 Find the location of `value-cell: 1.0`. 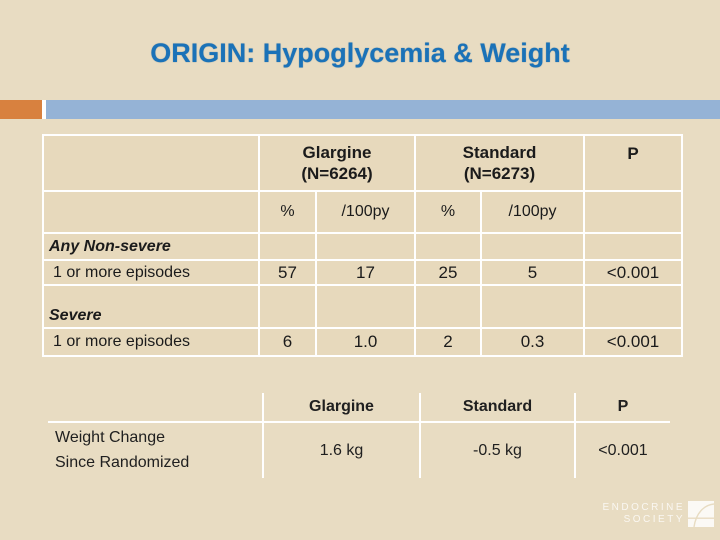

value-cell: 1.0 is located at coordinates (365, 342).